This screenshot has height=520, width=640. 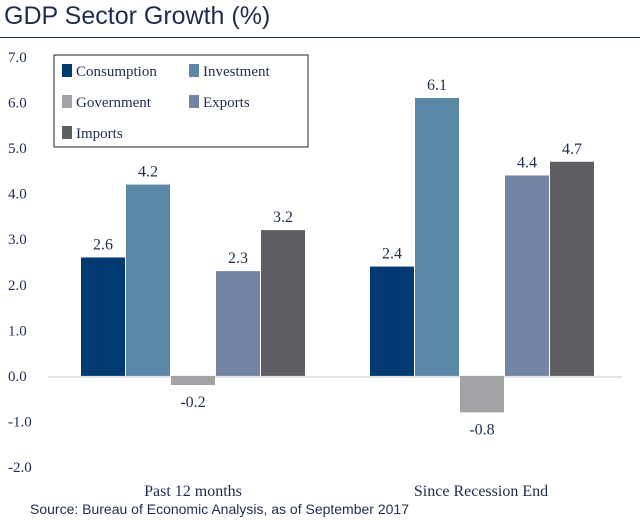 I want to click on y-tick-label: 1.0, so click(x=17, y=331).